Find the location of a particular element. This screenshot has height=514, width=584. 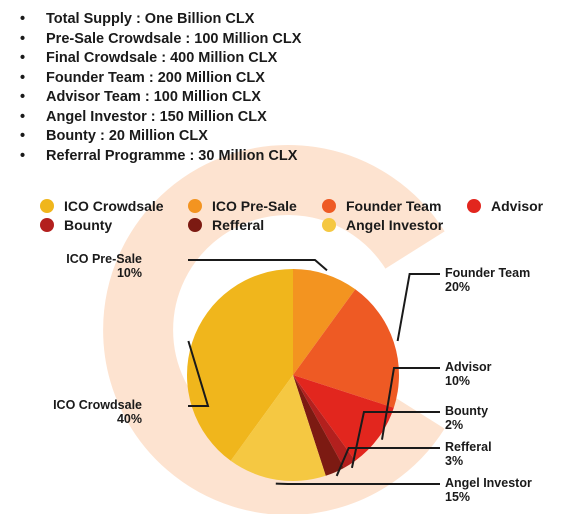

slice-callout: Angel Investor 15% is located at coordinates (488, 490).